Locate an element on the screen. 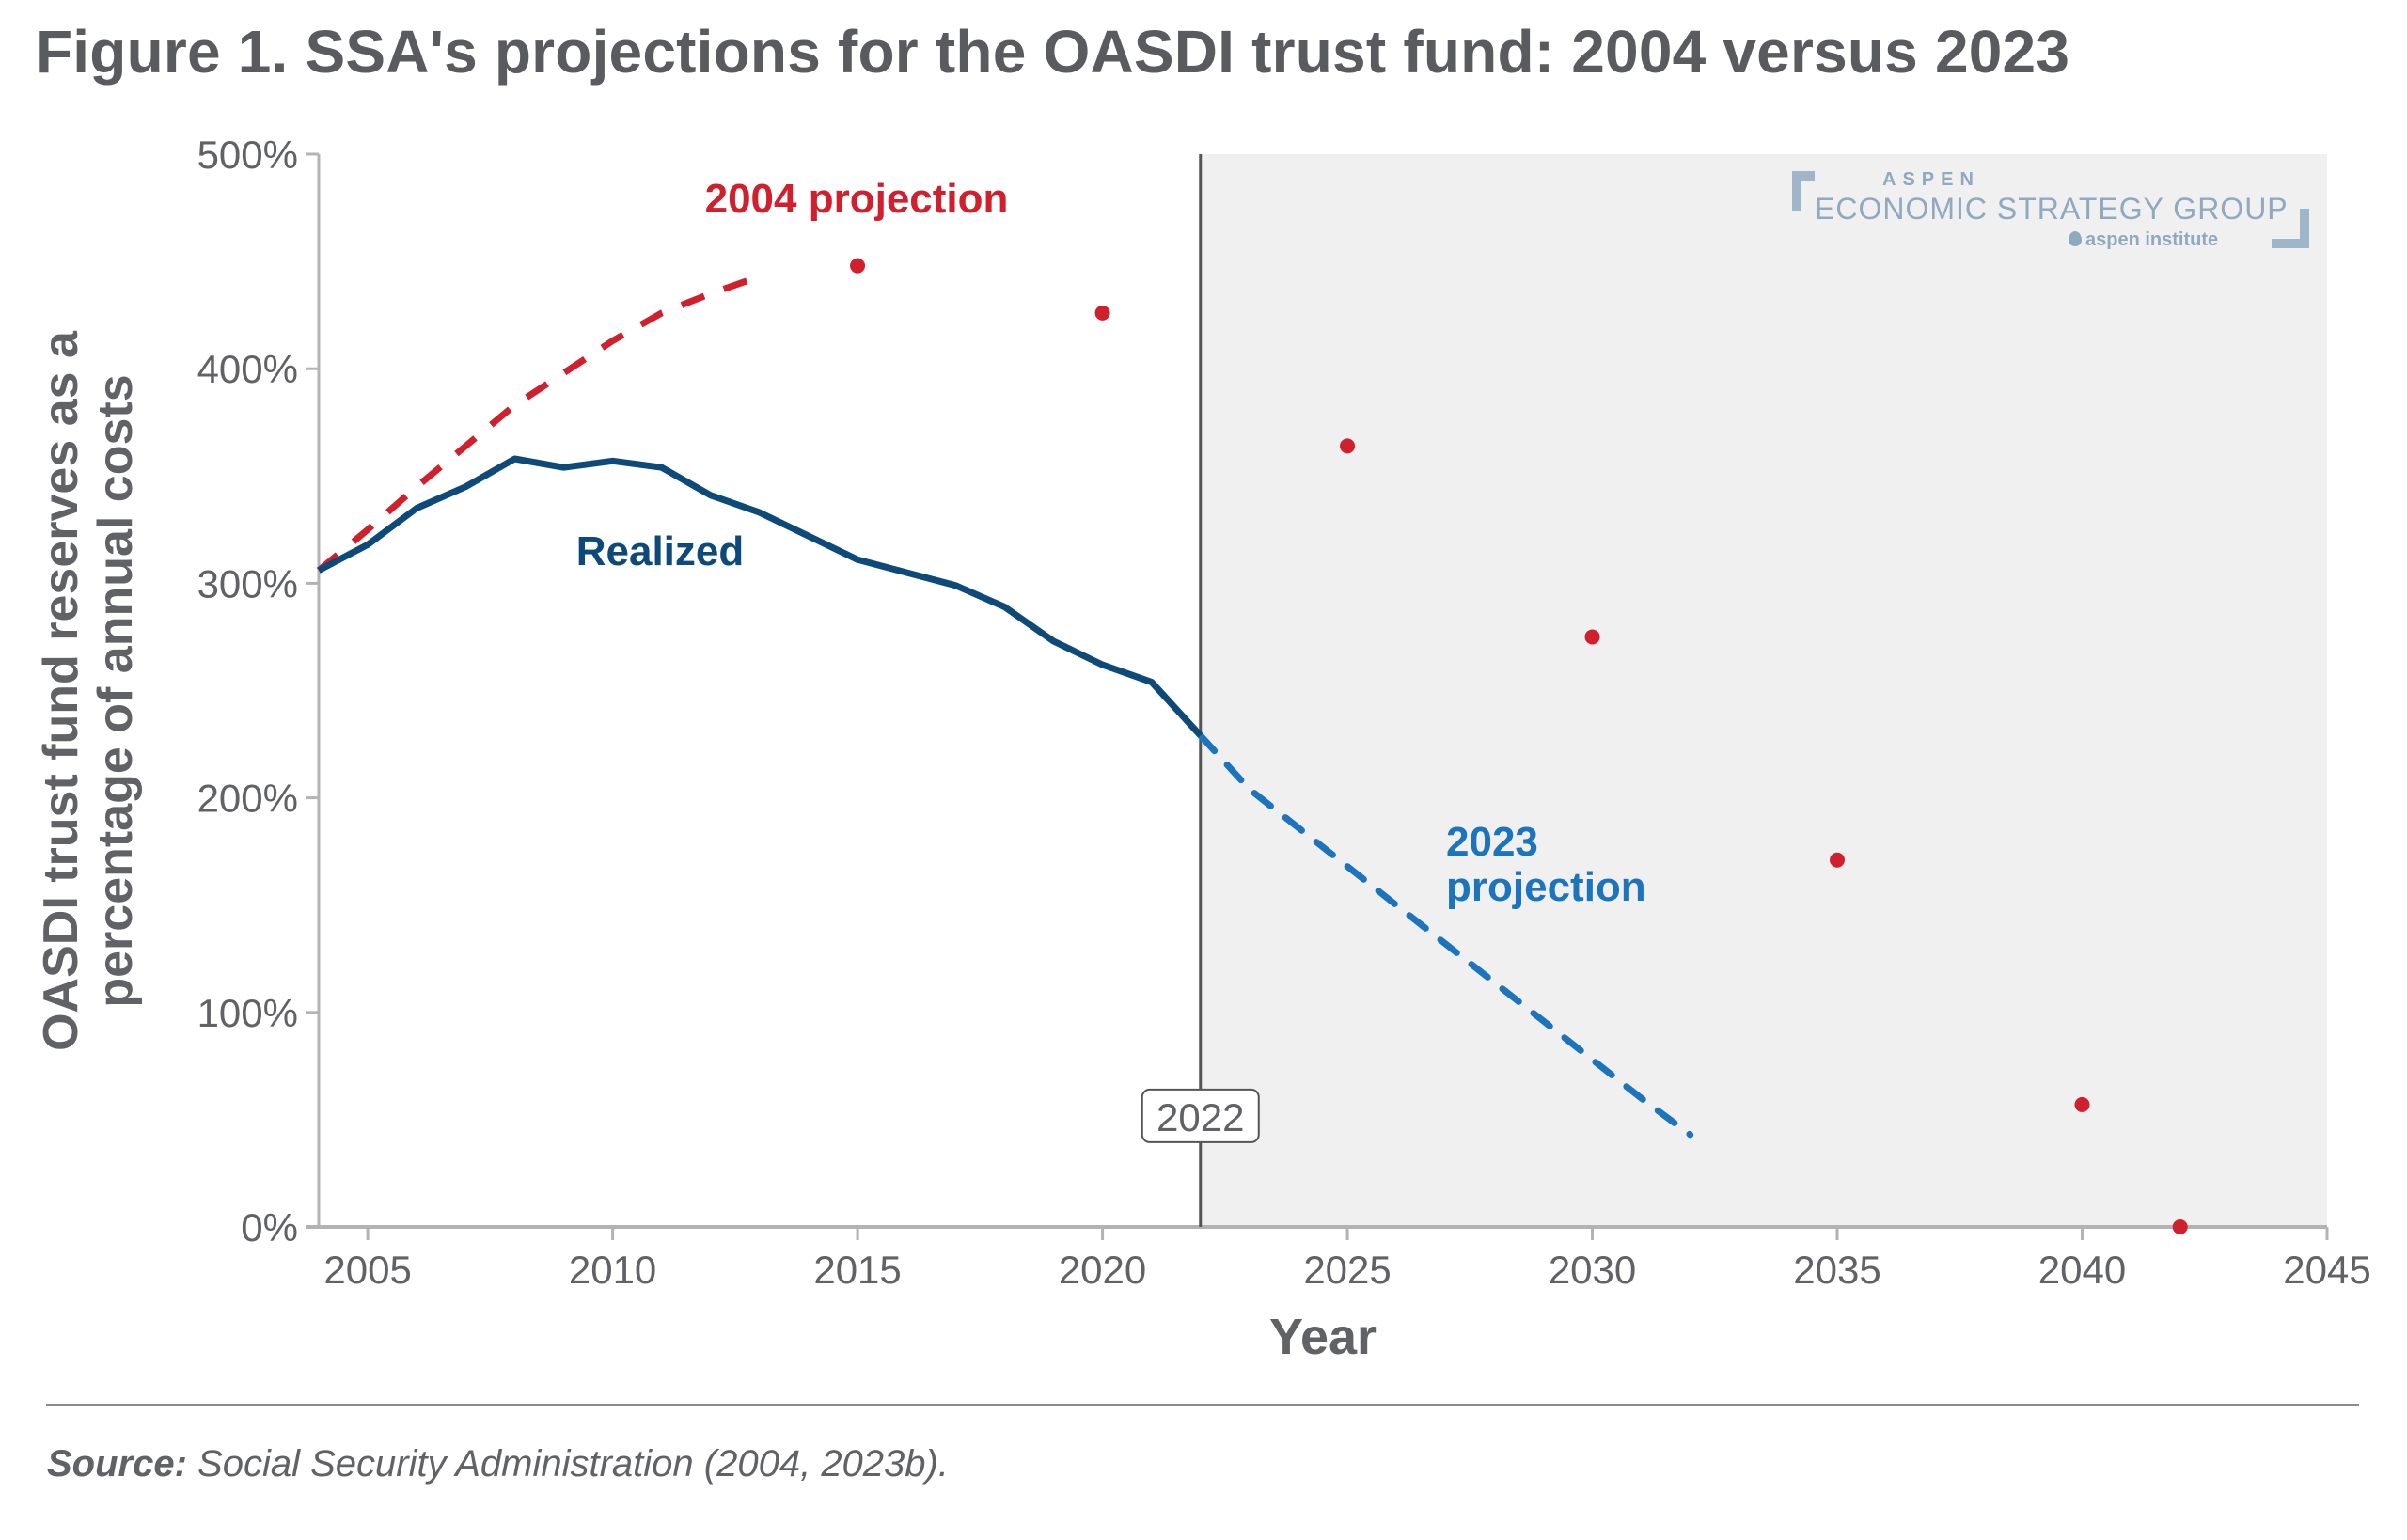 The height and width of the screenshot is (1540, 2407). logo-esg-text: ECONOMIC STRATEGY GROUP is located at coordinates (2052, 209).